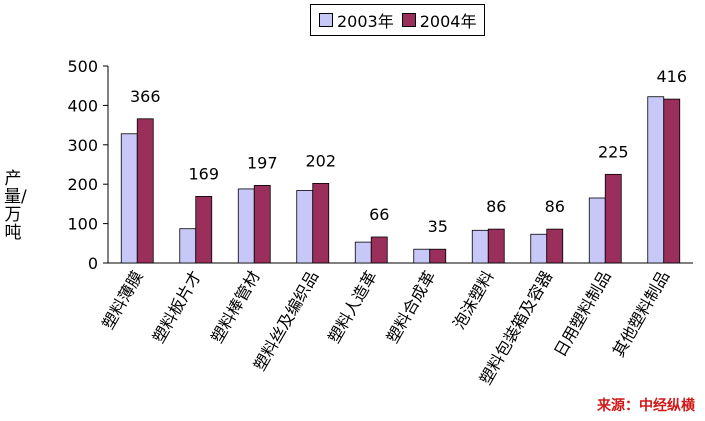 The height and width of the screenshot is (421, 705). I want to click on x-tick-label: 其他塑料制品, so click(641, 314).